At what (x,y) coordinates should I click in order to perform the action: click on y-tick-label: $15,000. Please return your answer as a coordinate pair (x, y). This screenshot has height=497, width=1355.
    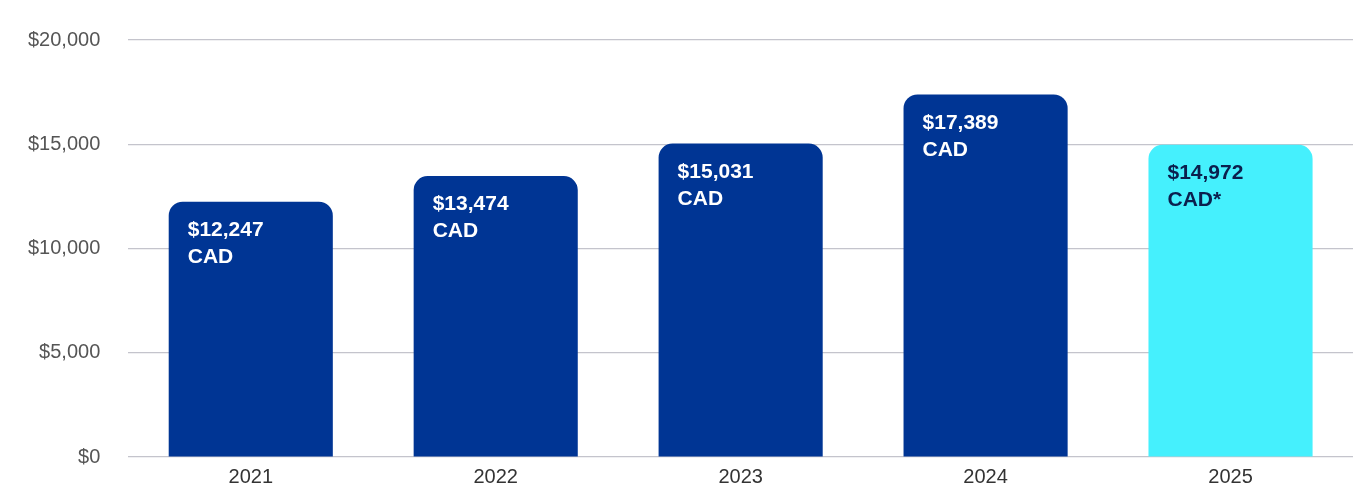
    Looking at the image, I should click on (64, 142).